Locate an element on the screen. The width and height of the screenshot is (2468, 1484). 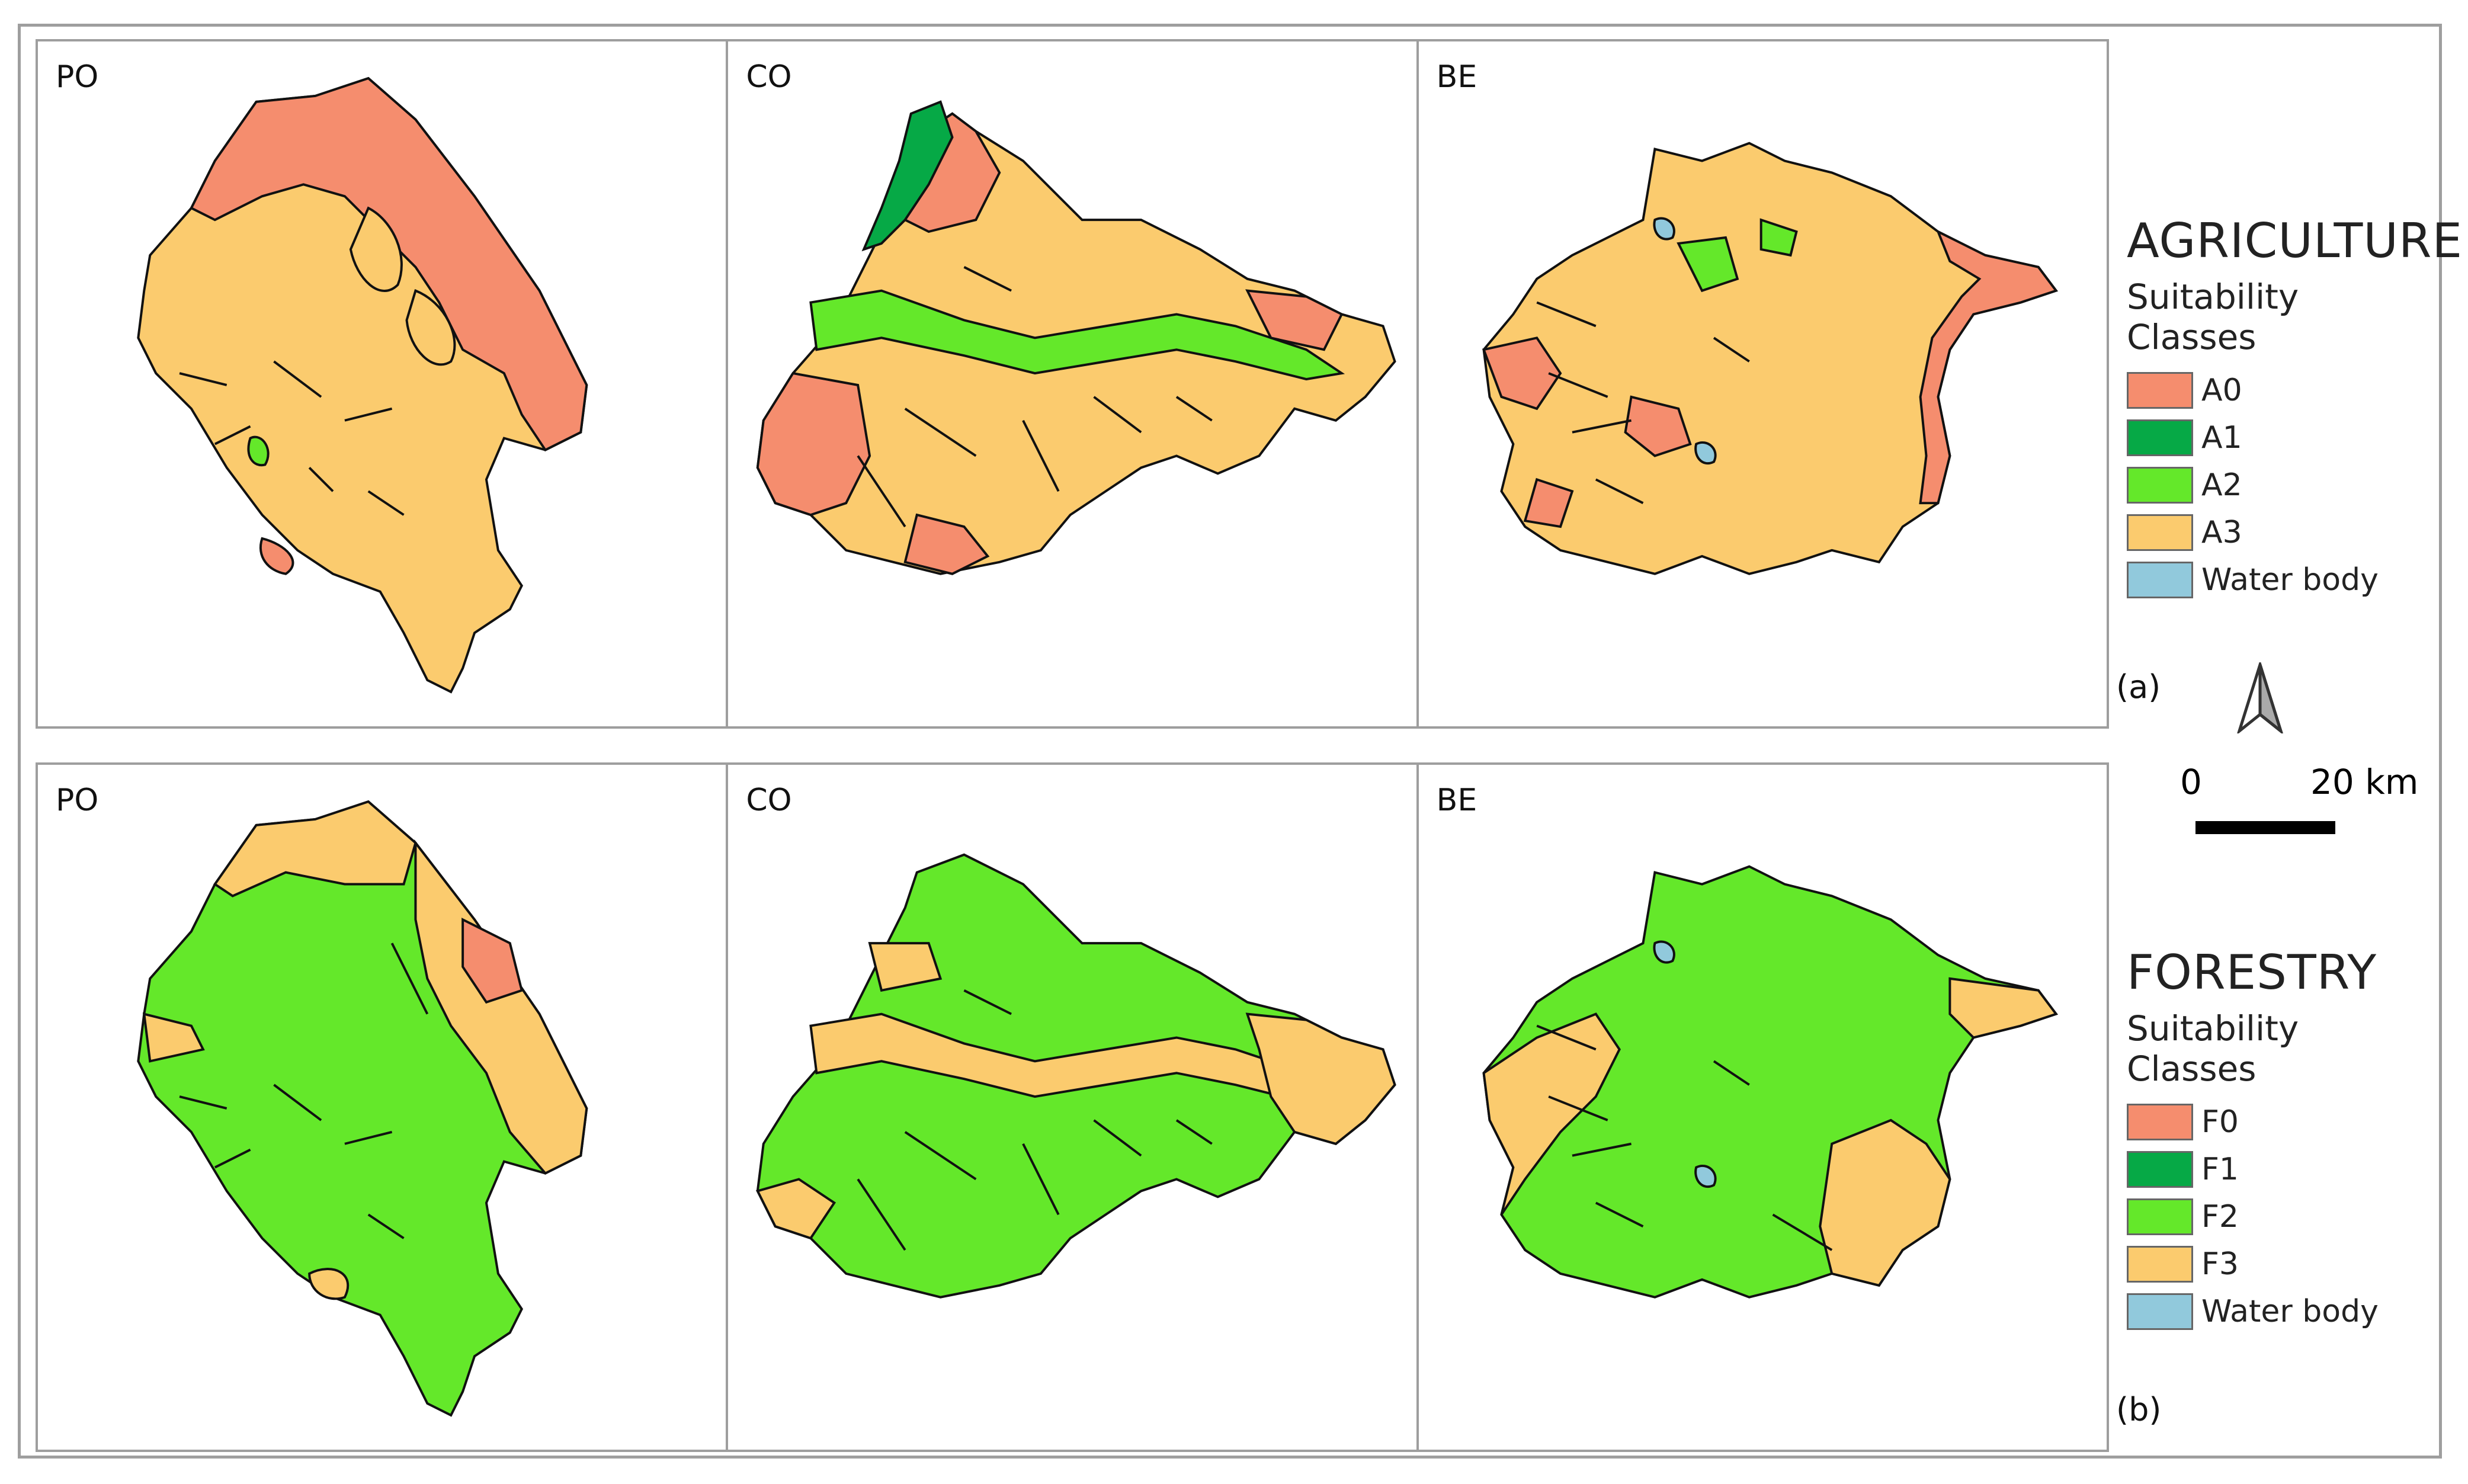
legend-label: F2 is located at coordinates (2220, 1217).